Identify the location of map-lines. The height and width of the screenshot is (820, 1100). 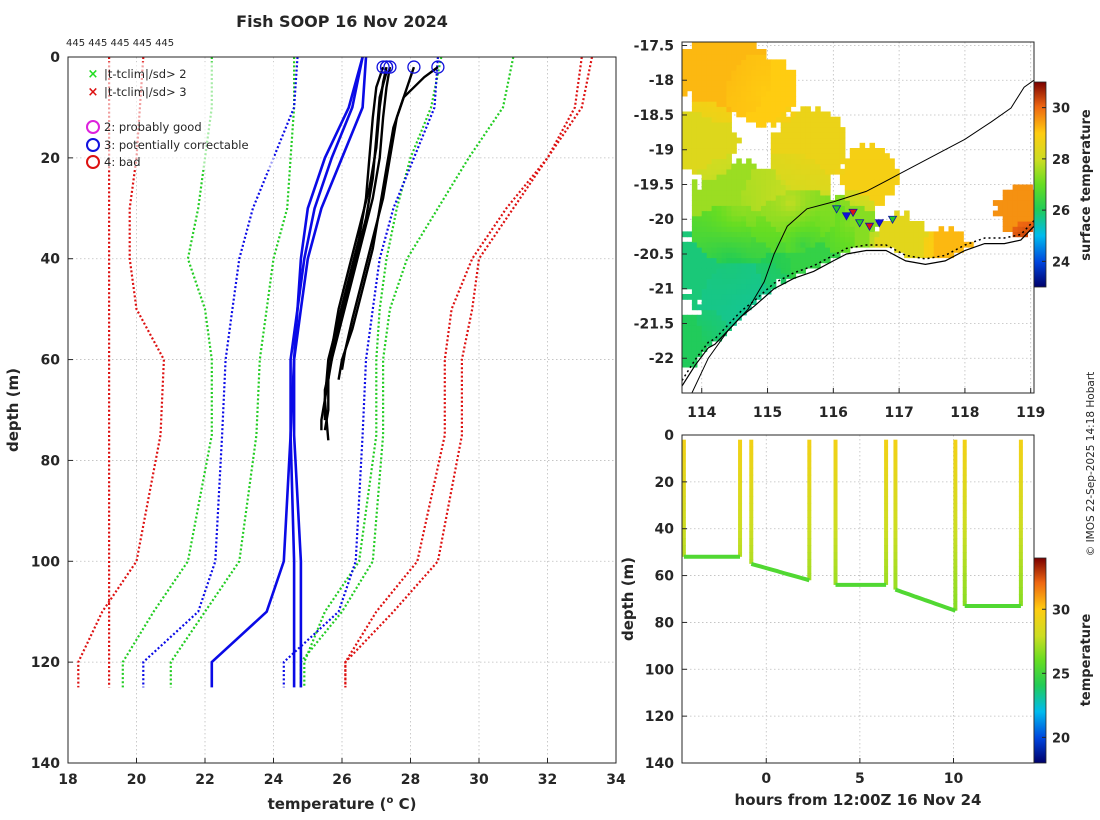
(858, 236).